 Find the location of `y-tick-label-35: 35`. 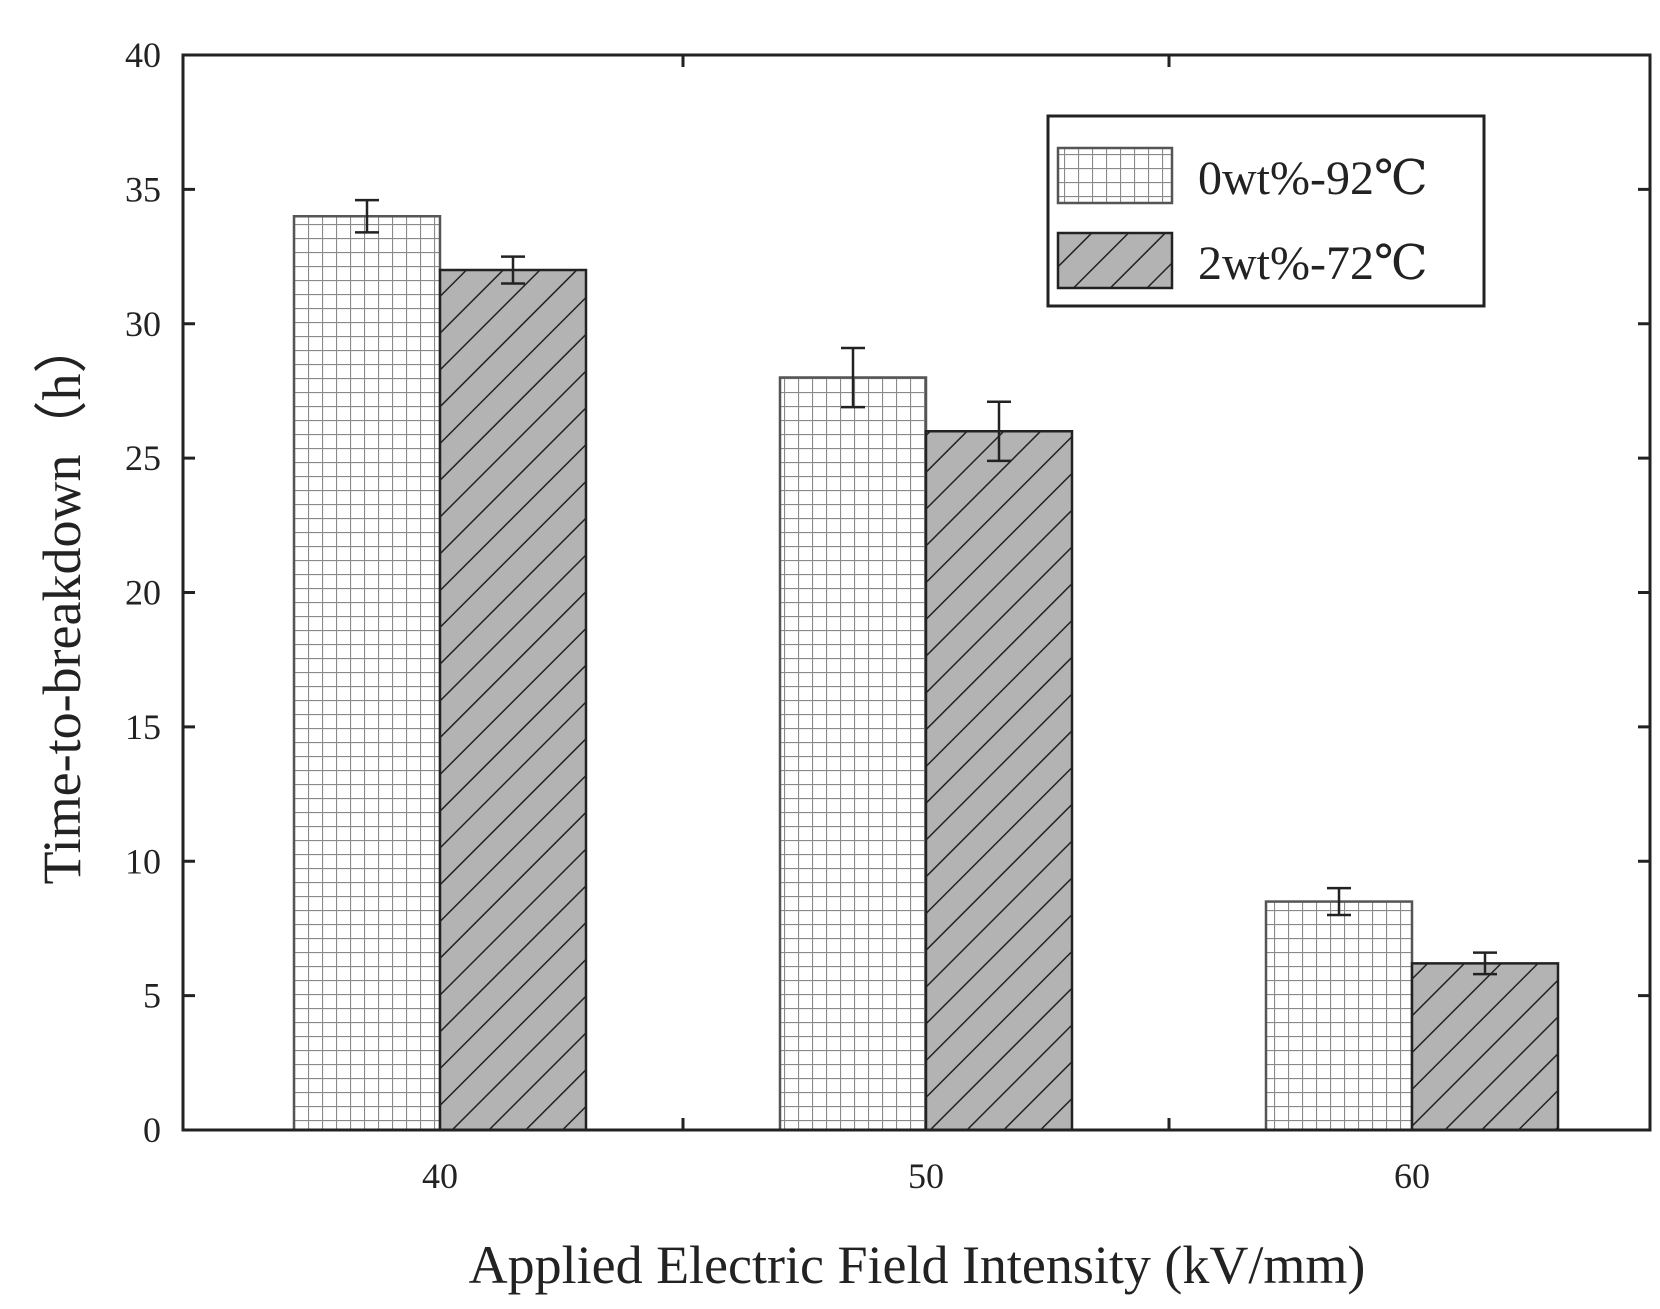

y-tick-label-35: 35 is located at coordinates (143, 189).